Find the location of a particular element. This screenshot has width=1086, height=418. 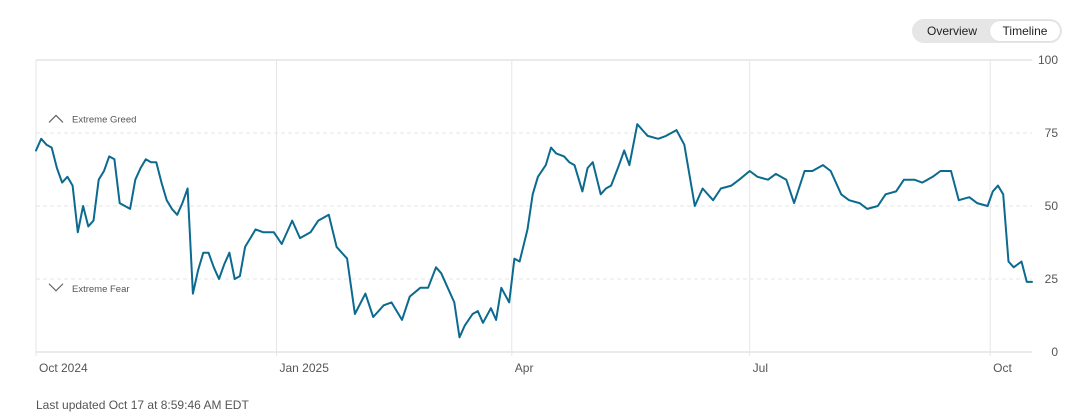

timeline-tab: Timeline is located at coordinates (1025, 31).